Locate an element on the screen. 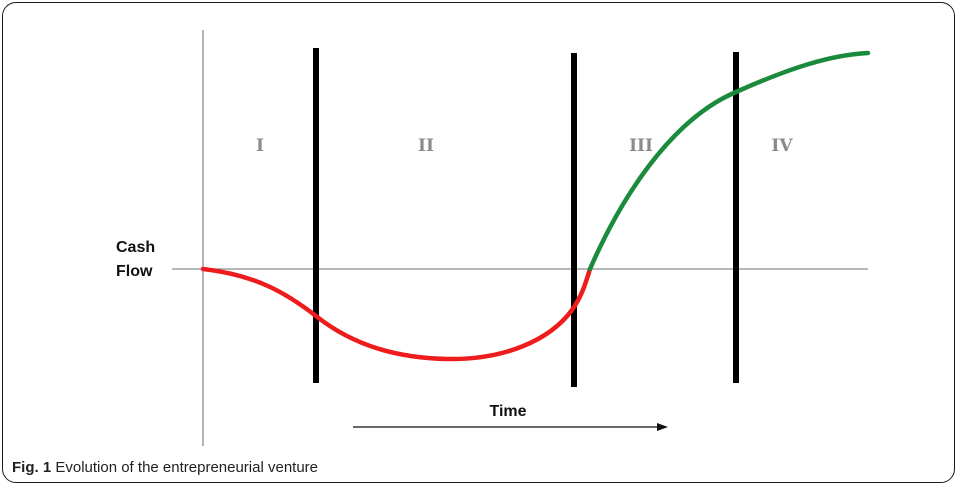 Image resolution: width=959 pixels, height=487 pixels. figure-number: Fig. 1 is located at coordinates (32, 467).